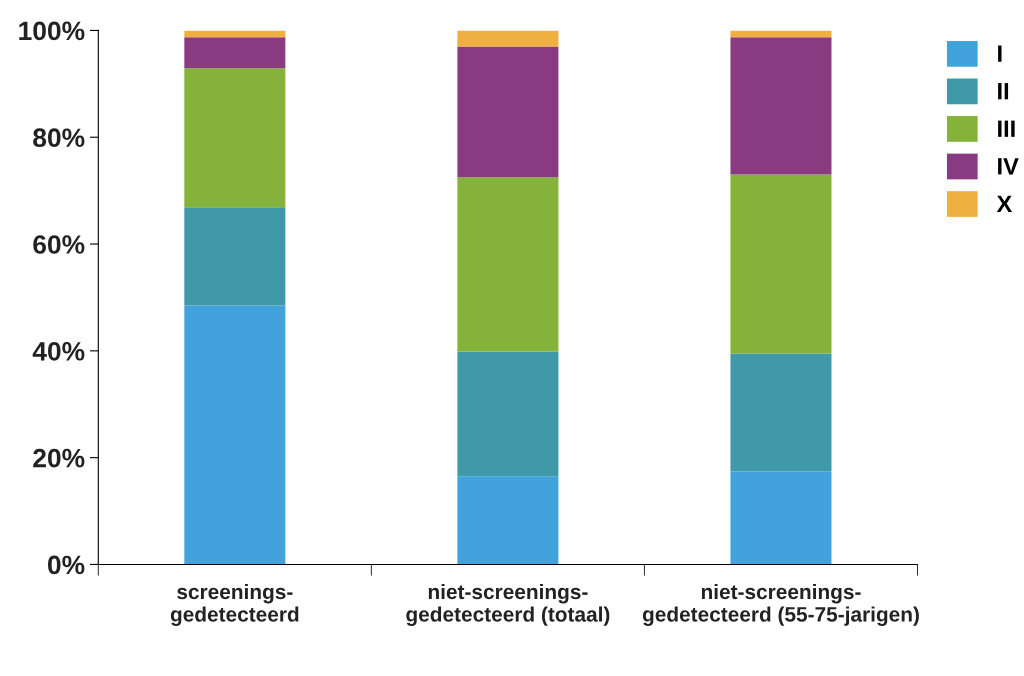  I want to click on x-tick-label: niet-screenings- gedetecteerd (55-75-jarigen), so click(780, 604).